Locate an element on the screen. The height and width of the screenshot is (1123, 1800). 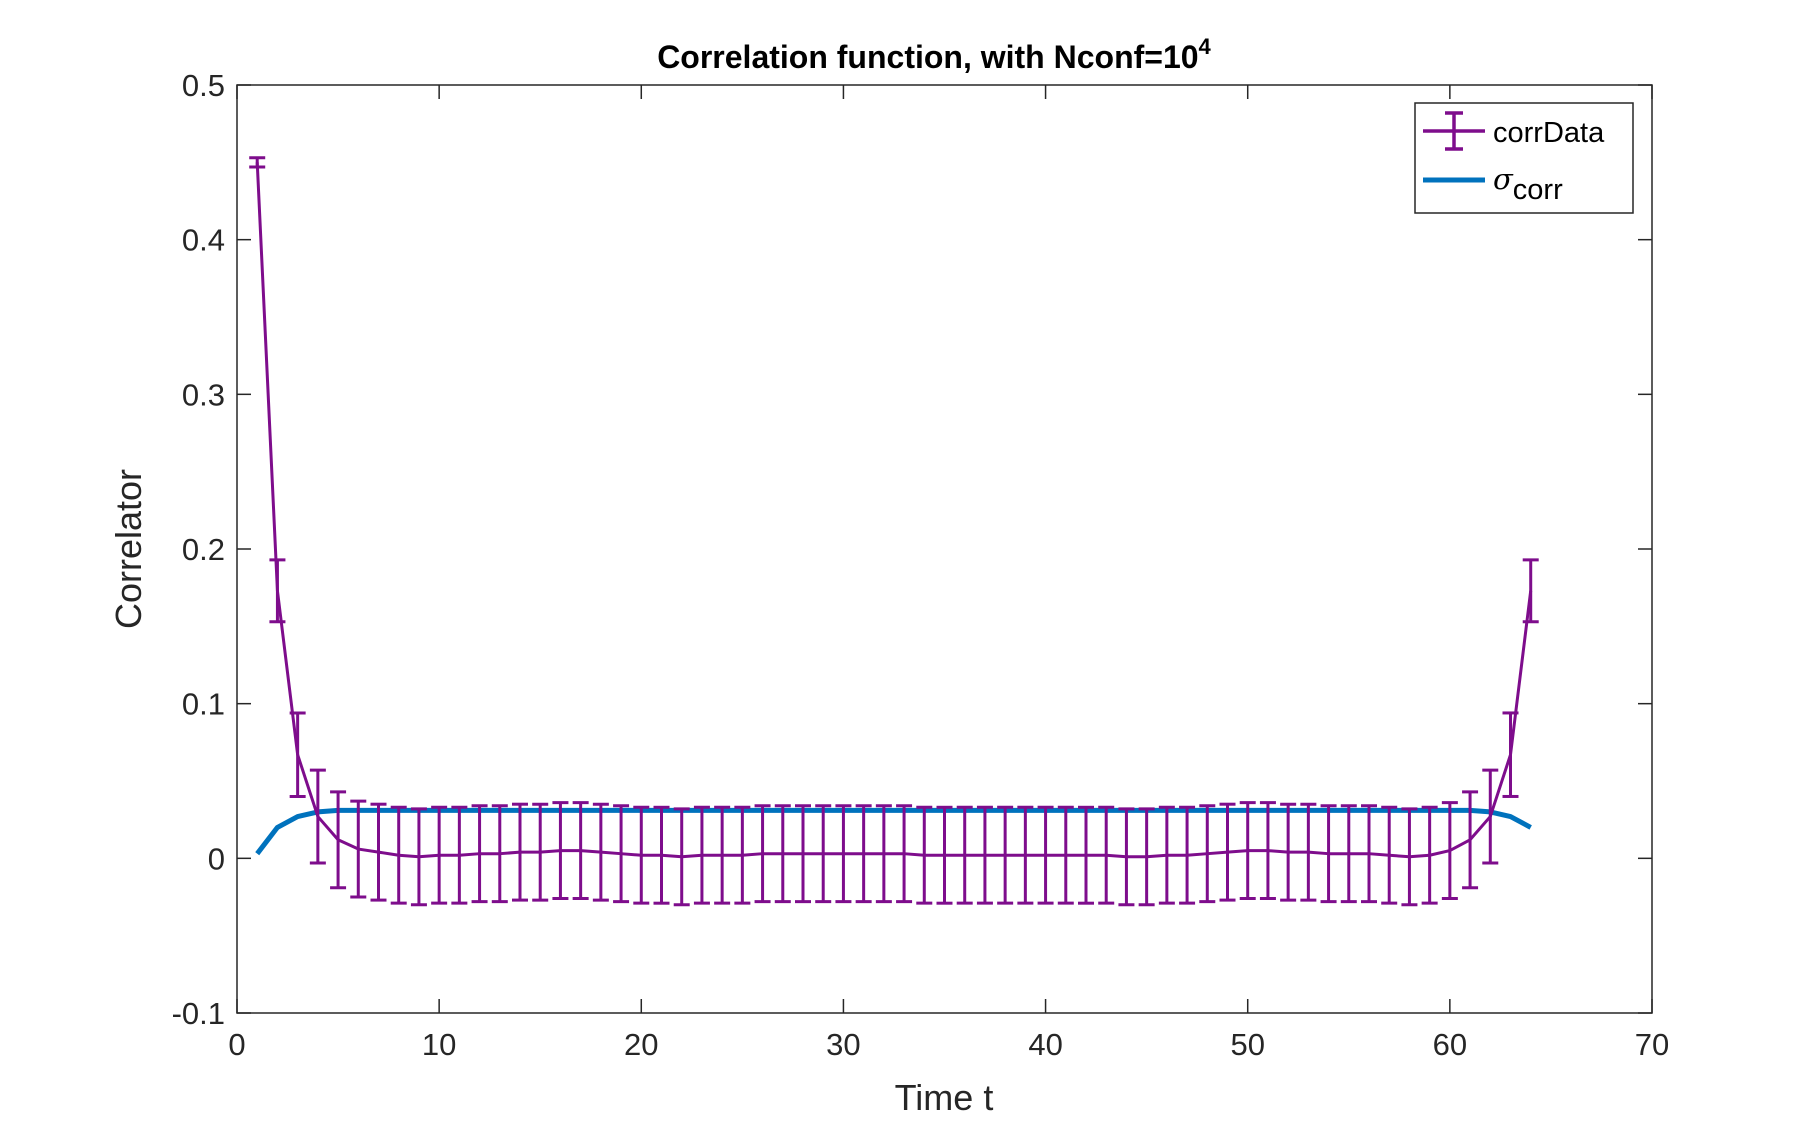
chart-title: Correlation function, with Nconf=104 is located at coordinates (934, 54).